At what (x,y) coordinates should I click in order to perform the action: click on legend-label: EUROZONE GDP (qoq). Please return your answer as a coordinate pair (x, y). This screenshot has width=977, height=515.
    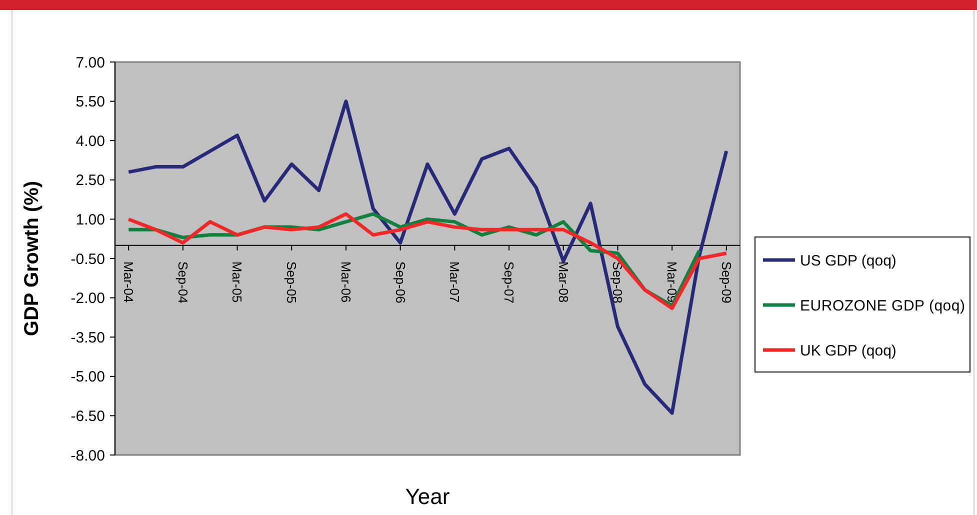
    Looking at the image, I should click on (882, 305).